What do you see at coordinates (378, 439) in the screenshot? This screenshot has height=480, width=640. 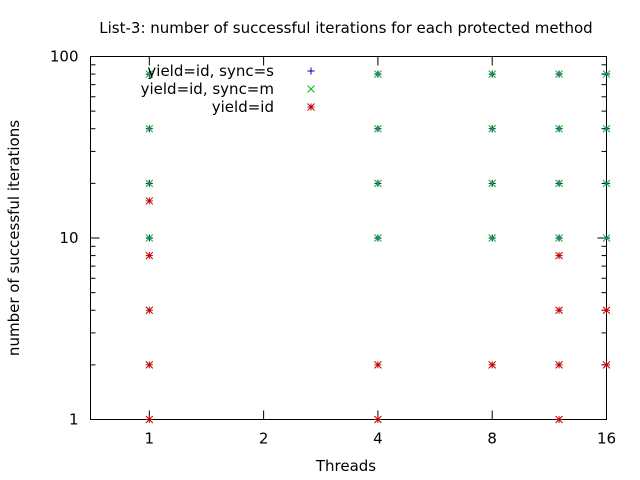 I see `x-tick-label: 4` at bounding box center [378, 439].